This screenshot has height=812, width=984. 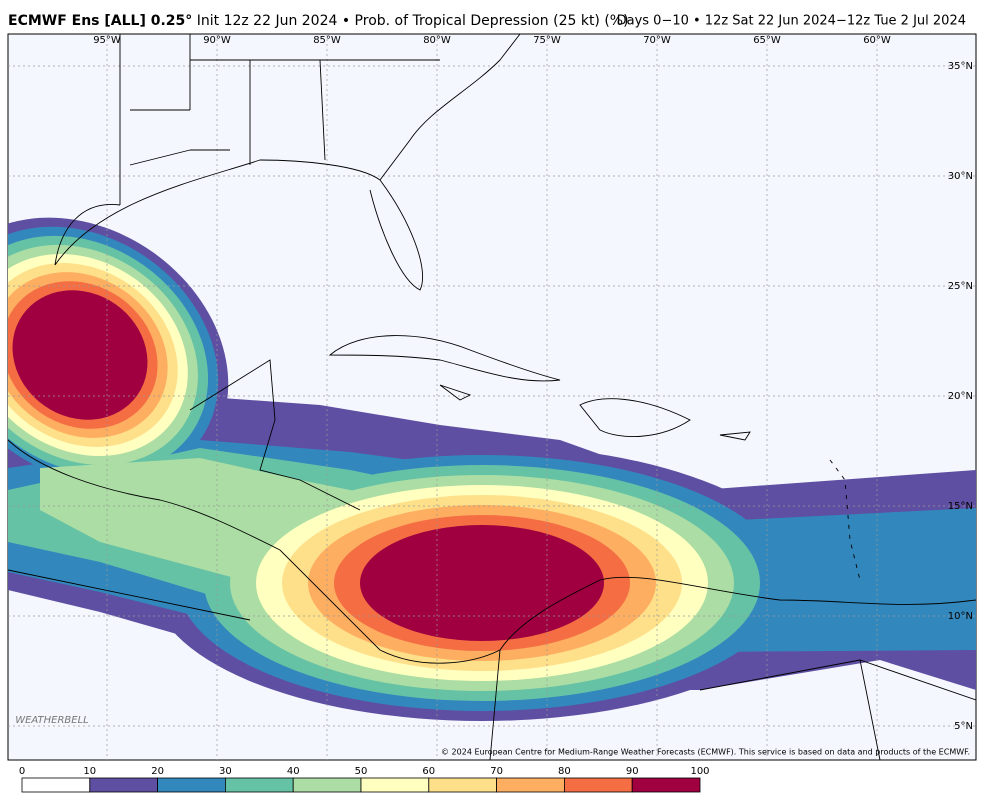 What do you see at coordinates (960, 286) in the screenshot?
I see `lat-label: 25°N` at bounding box center [960, 286].